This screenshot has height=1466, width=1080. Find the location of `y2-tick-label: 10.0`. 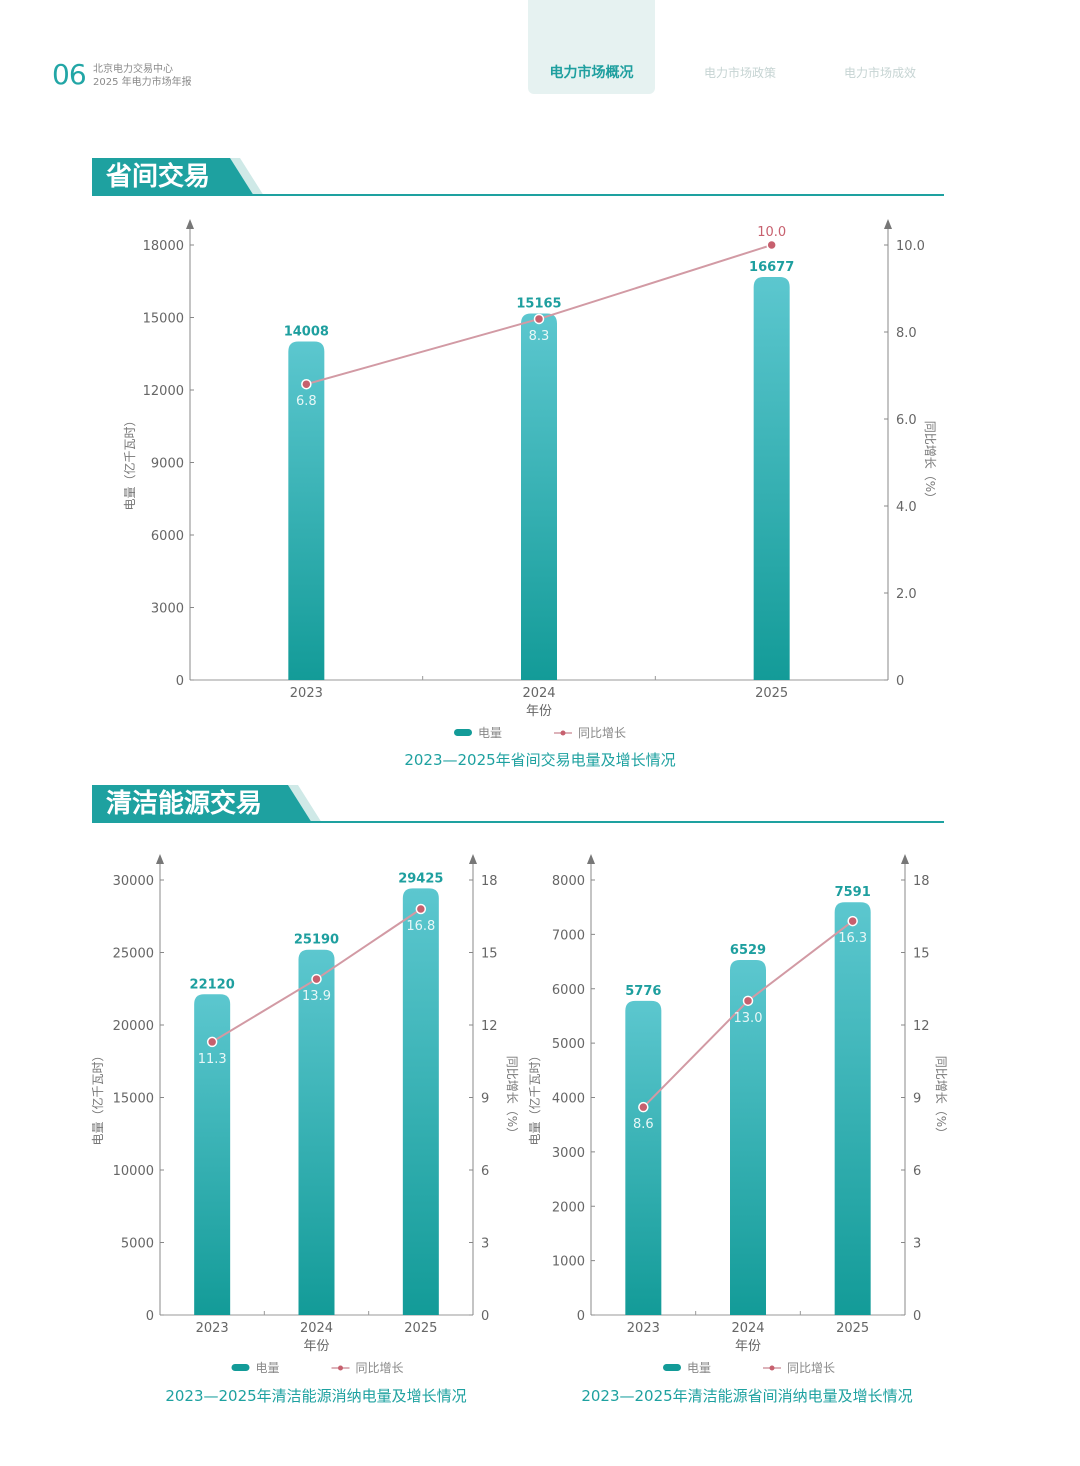

y2-tick-label: 10.0 is located at coordinates (910, 246).